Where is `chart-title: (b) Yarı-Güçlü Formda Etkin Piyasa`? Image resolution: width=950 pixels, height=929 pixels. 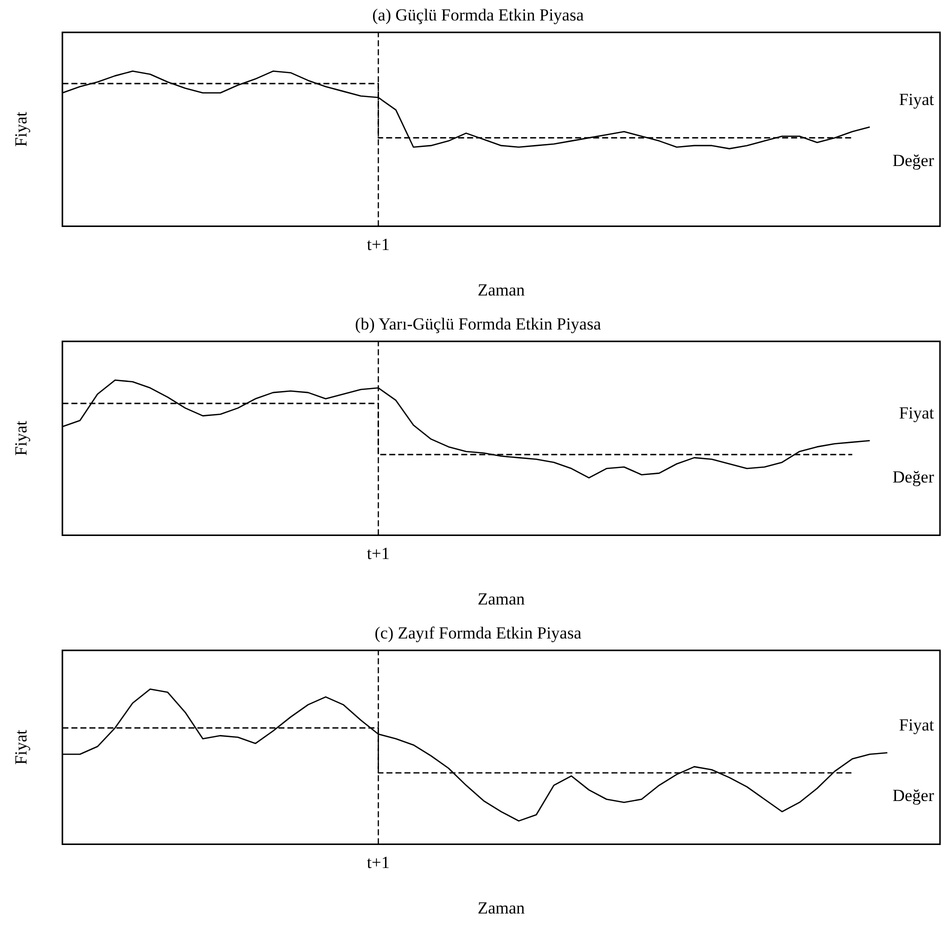
chart-title: (b) Yarı-Güçlü Formda Etkin Piyasa is located at coordinates (478, 324).